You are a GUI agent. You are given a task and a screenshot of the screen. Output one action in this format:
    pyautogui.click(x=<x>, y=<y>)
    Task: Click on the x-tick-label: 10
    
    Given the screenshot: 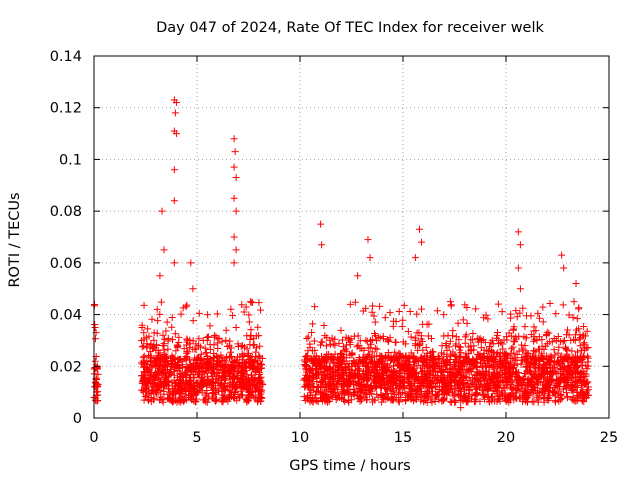 What is the action you would take?
    pyautogui.click(x=300, y=438)
    